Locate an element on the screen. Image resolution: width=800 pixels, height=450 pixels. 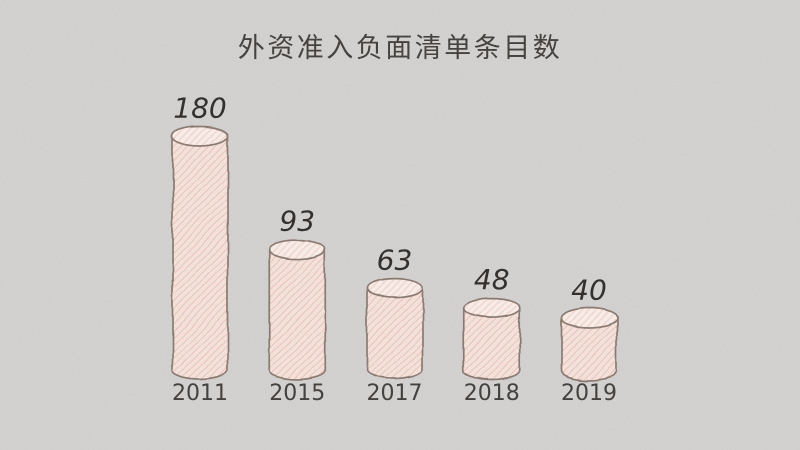
bar-year-label: 2015 is located at coordinates (297, 393).